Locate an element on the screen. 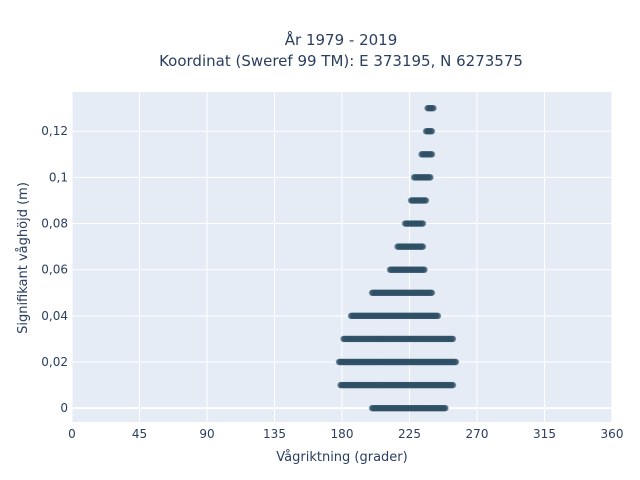  y-tick-label: 0,02 is located at coordinates (54, 362).